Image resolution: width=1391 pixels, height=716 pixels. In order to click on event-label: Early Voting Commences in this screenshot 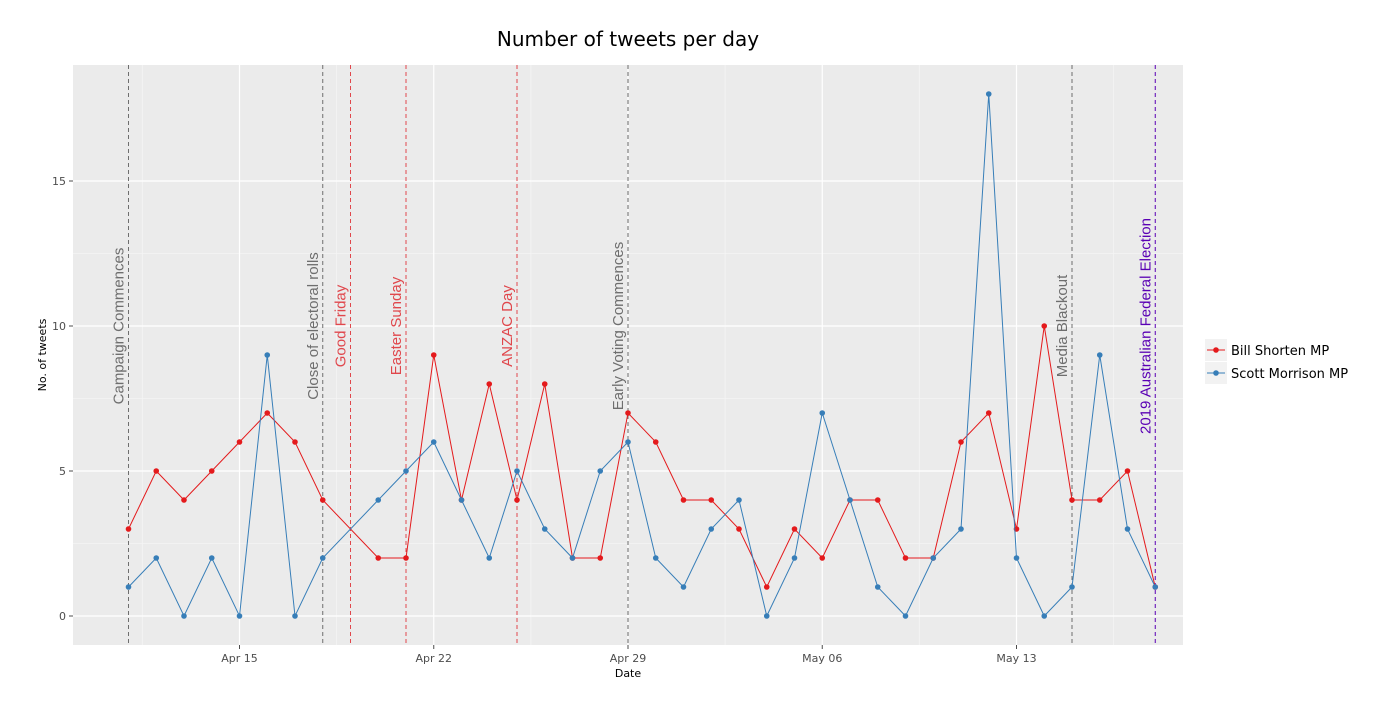, I will do `click(618, 326)`.